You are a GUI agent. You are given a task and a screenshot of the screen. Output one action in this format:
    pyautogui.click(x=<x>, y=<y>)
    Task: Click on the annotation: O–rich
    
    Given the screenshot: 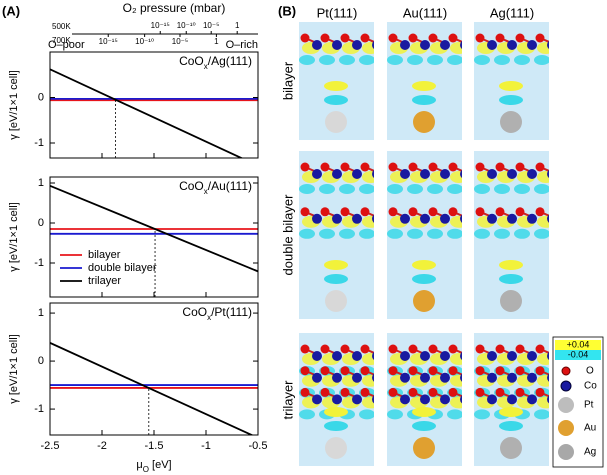 What is the action you would take?
    pyautogui.click(x=242, y=45)
    